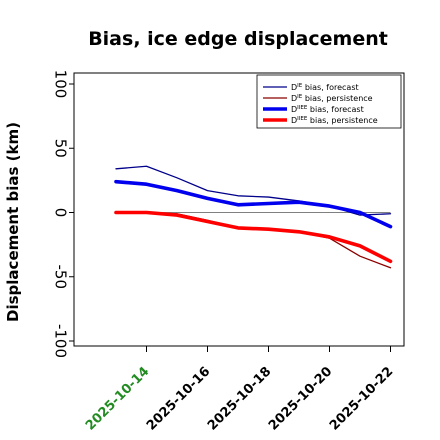 This screenshot has width=440, height=440. What do you see at coordinates (300, 398) in the screenshot?
I see `x-tick-label: 2025-10-20` at bounding box center [300, 398].